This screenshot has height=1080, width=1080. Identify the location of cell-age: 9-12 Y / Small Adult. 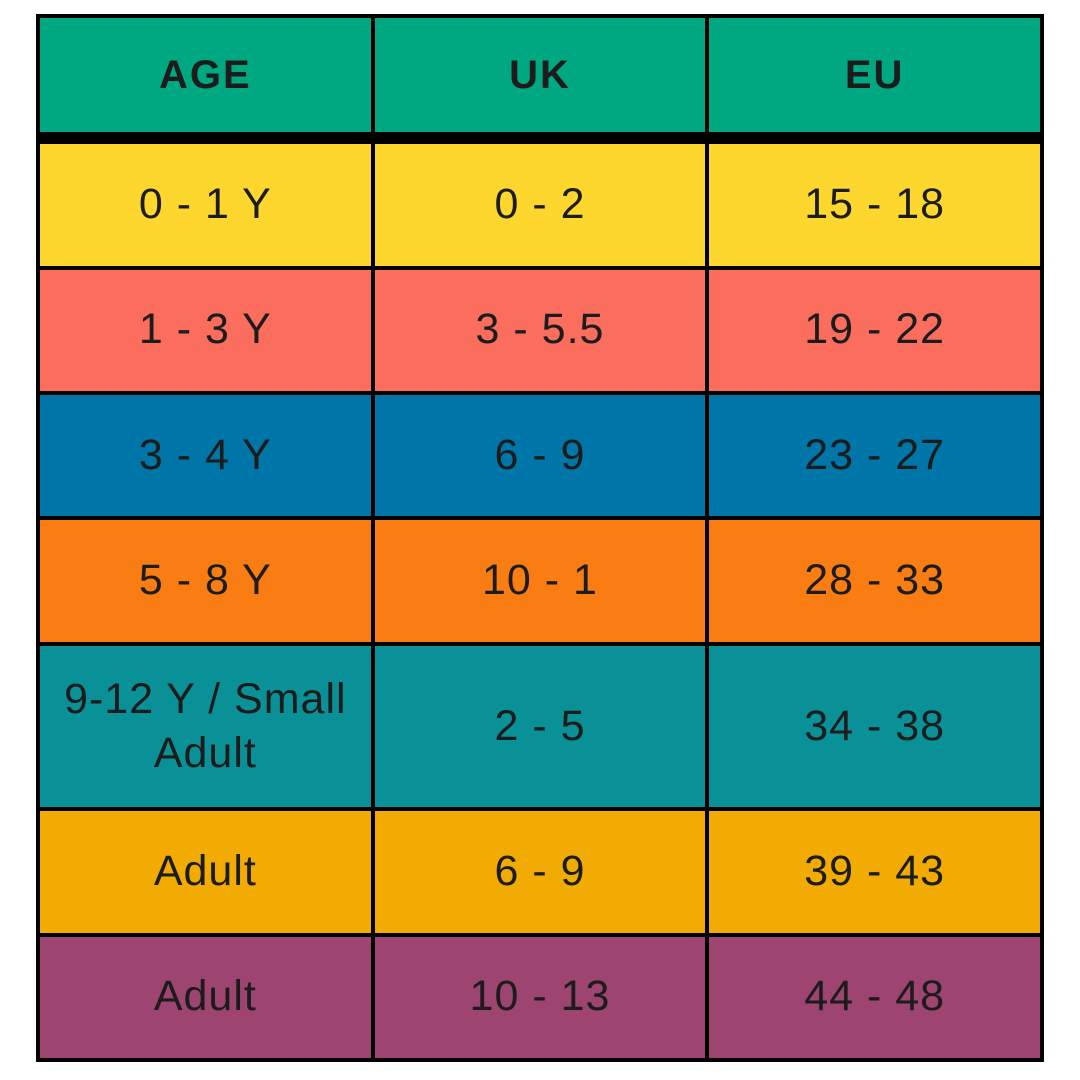
(205, 726).